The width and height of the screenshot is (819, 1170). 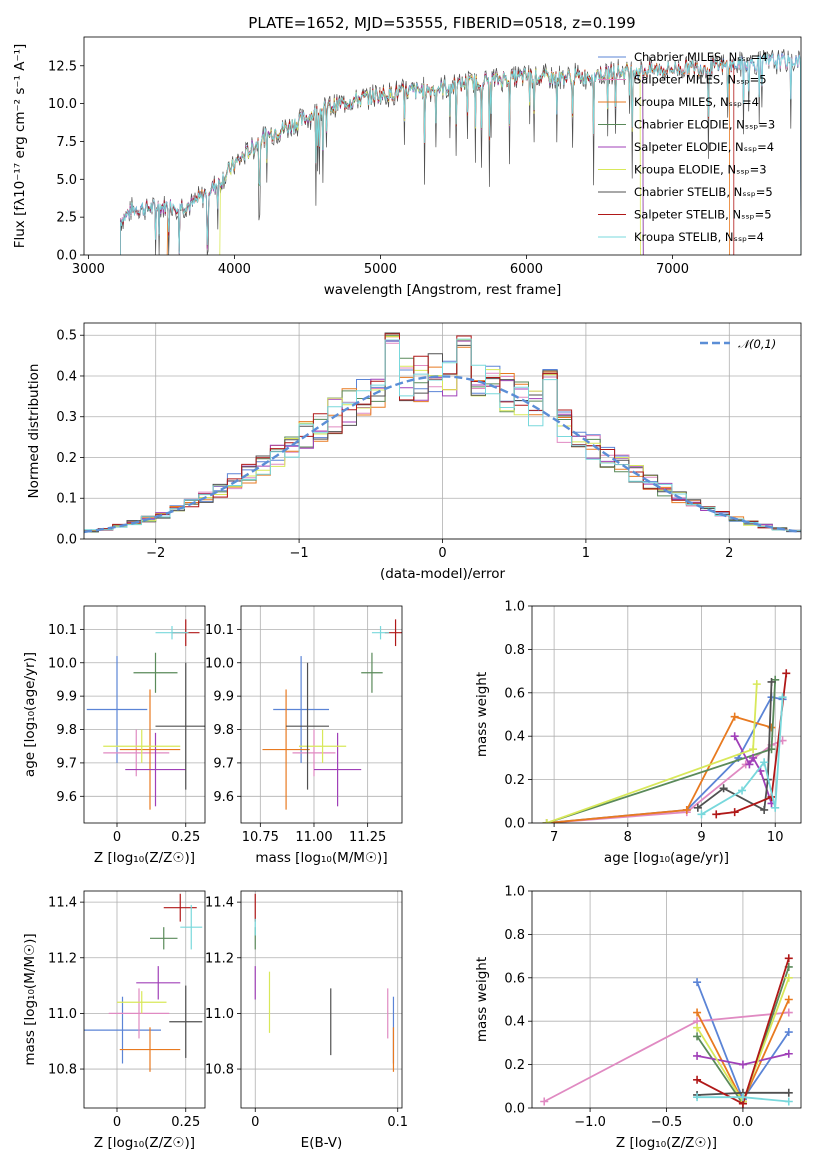 What do you see at coordinates (219, 663) in the screenshot?
I see `y-tick-label: 10.0` at bounding box center [219, 663].